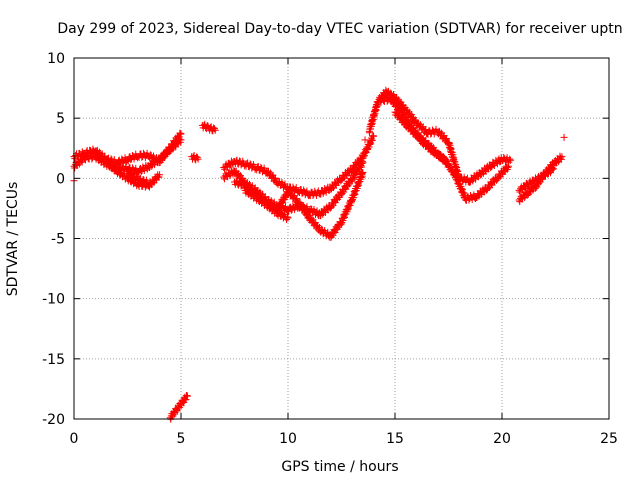  Describe the element at coordinates (60, 179) in the screenshot. I see `y-tick-label: 0` at that location.